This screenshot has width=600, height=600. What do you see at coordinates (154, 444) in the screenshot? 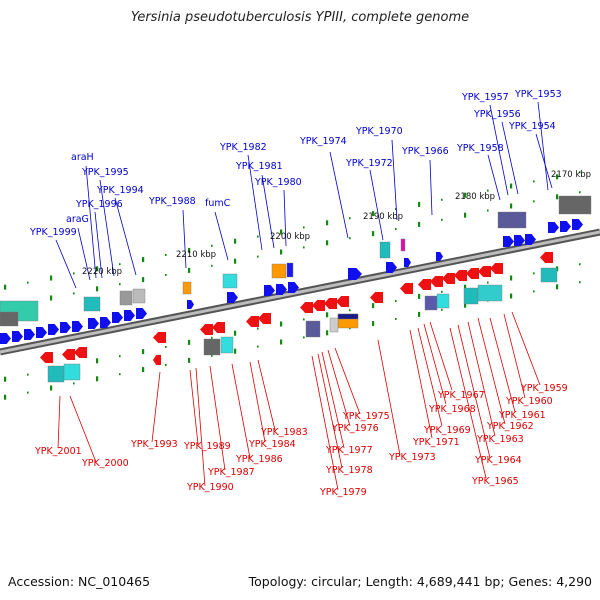
I see `gene-label: YPK_1993` at bounding box center [154, 444].